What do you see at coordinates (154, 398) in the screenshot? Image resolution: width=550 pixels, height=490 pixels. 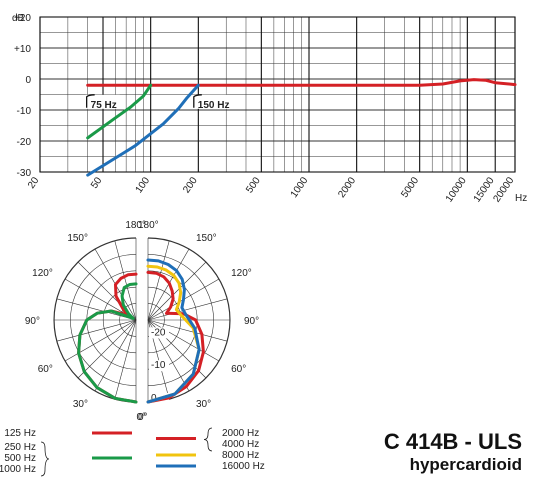 I see `polar-radius-label: 0` at bounding box center [154, 398].